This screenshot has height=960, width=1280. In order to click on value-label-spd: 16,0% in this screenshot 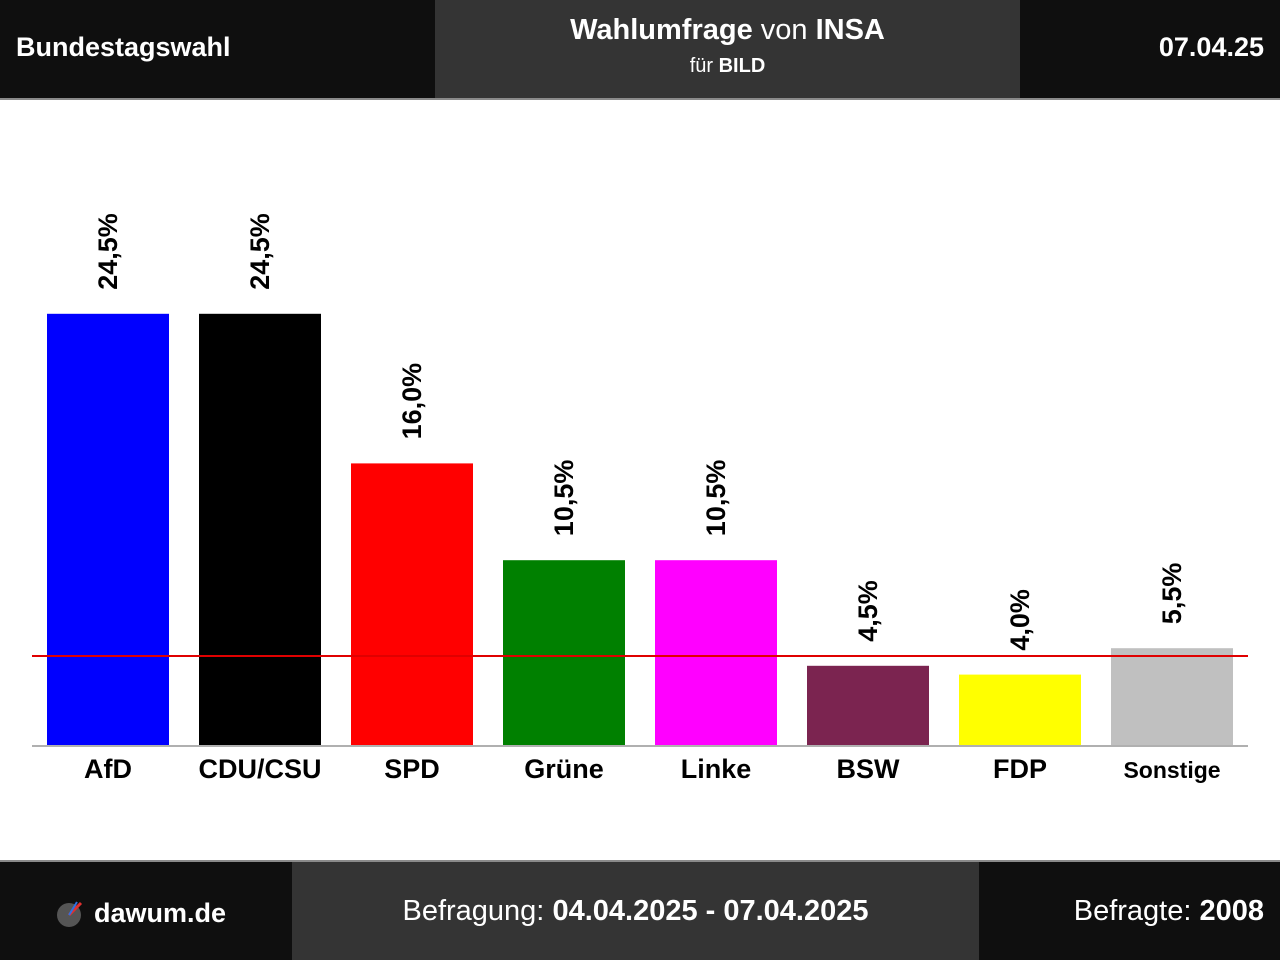, I will do `click(412, 401)`.